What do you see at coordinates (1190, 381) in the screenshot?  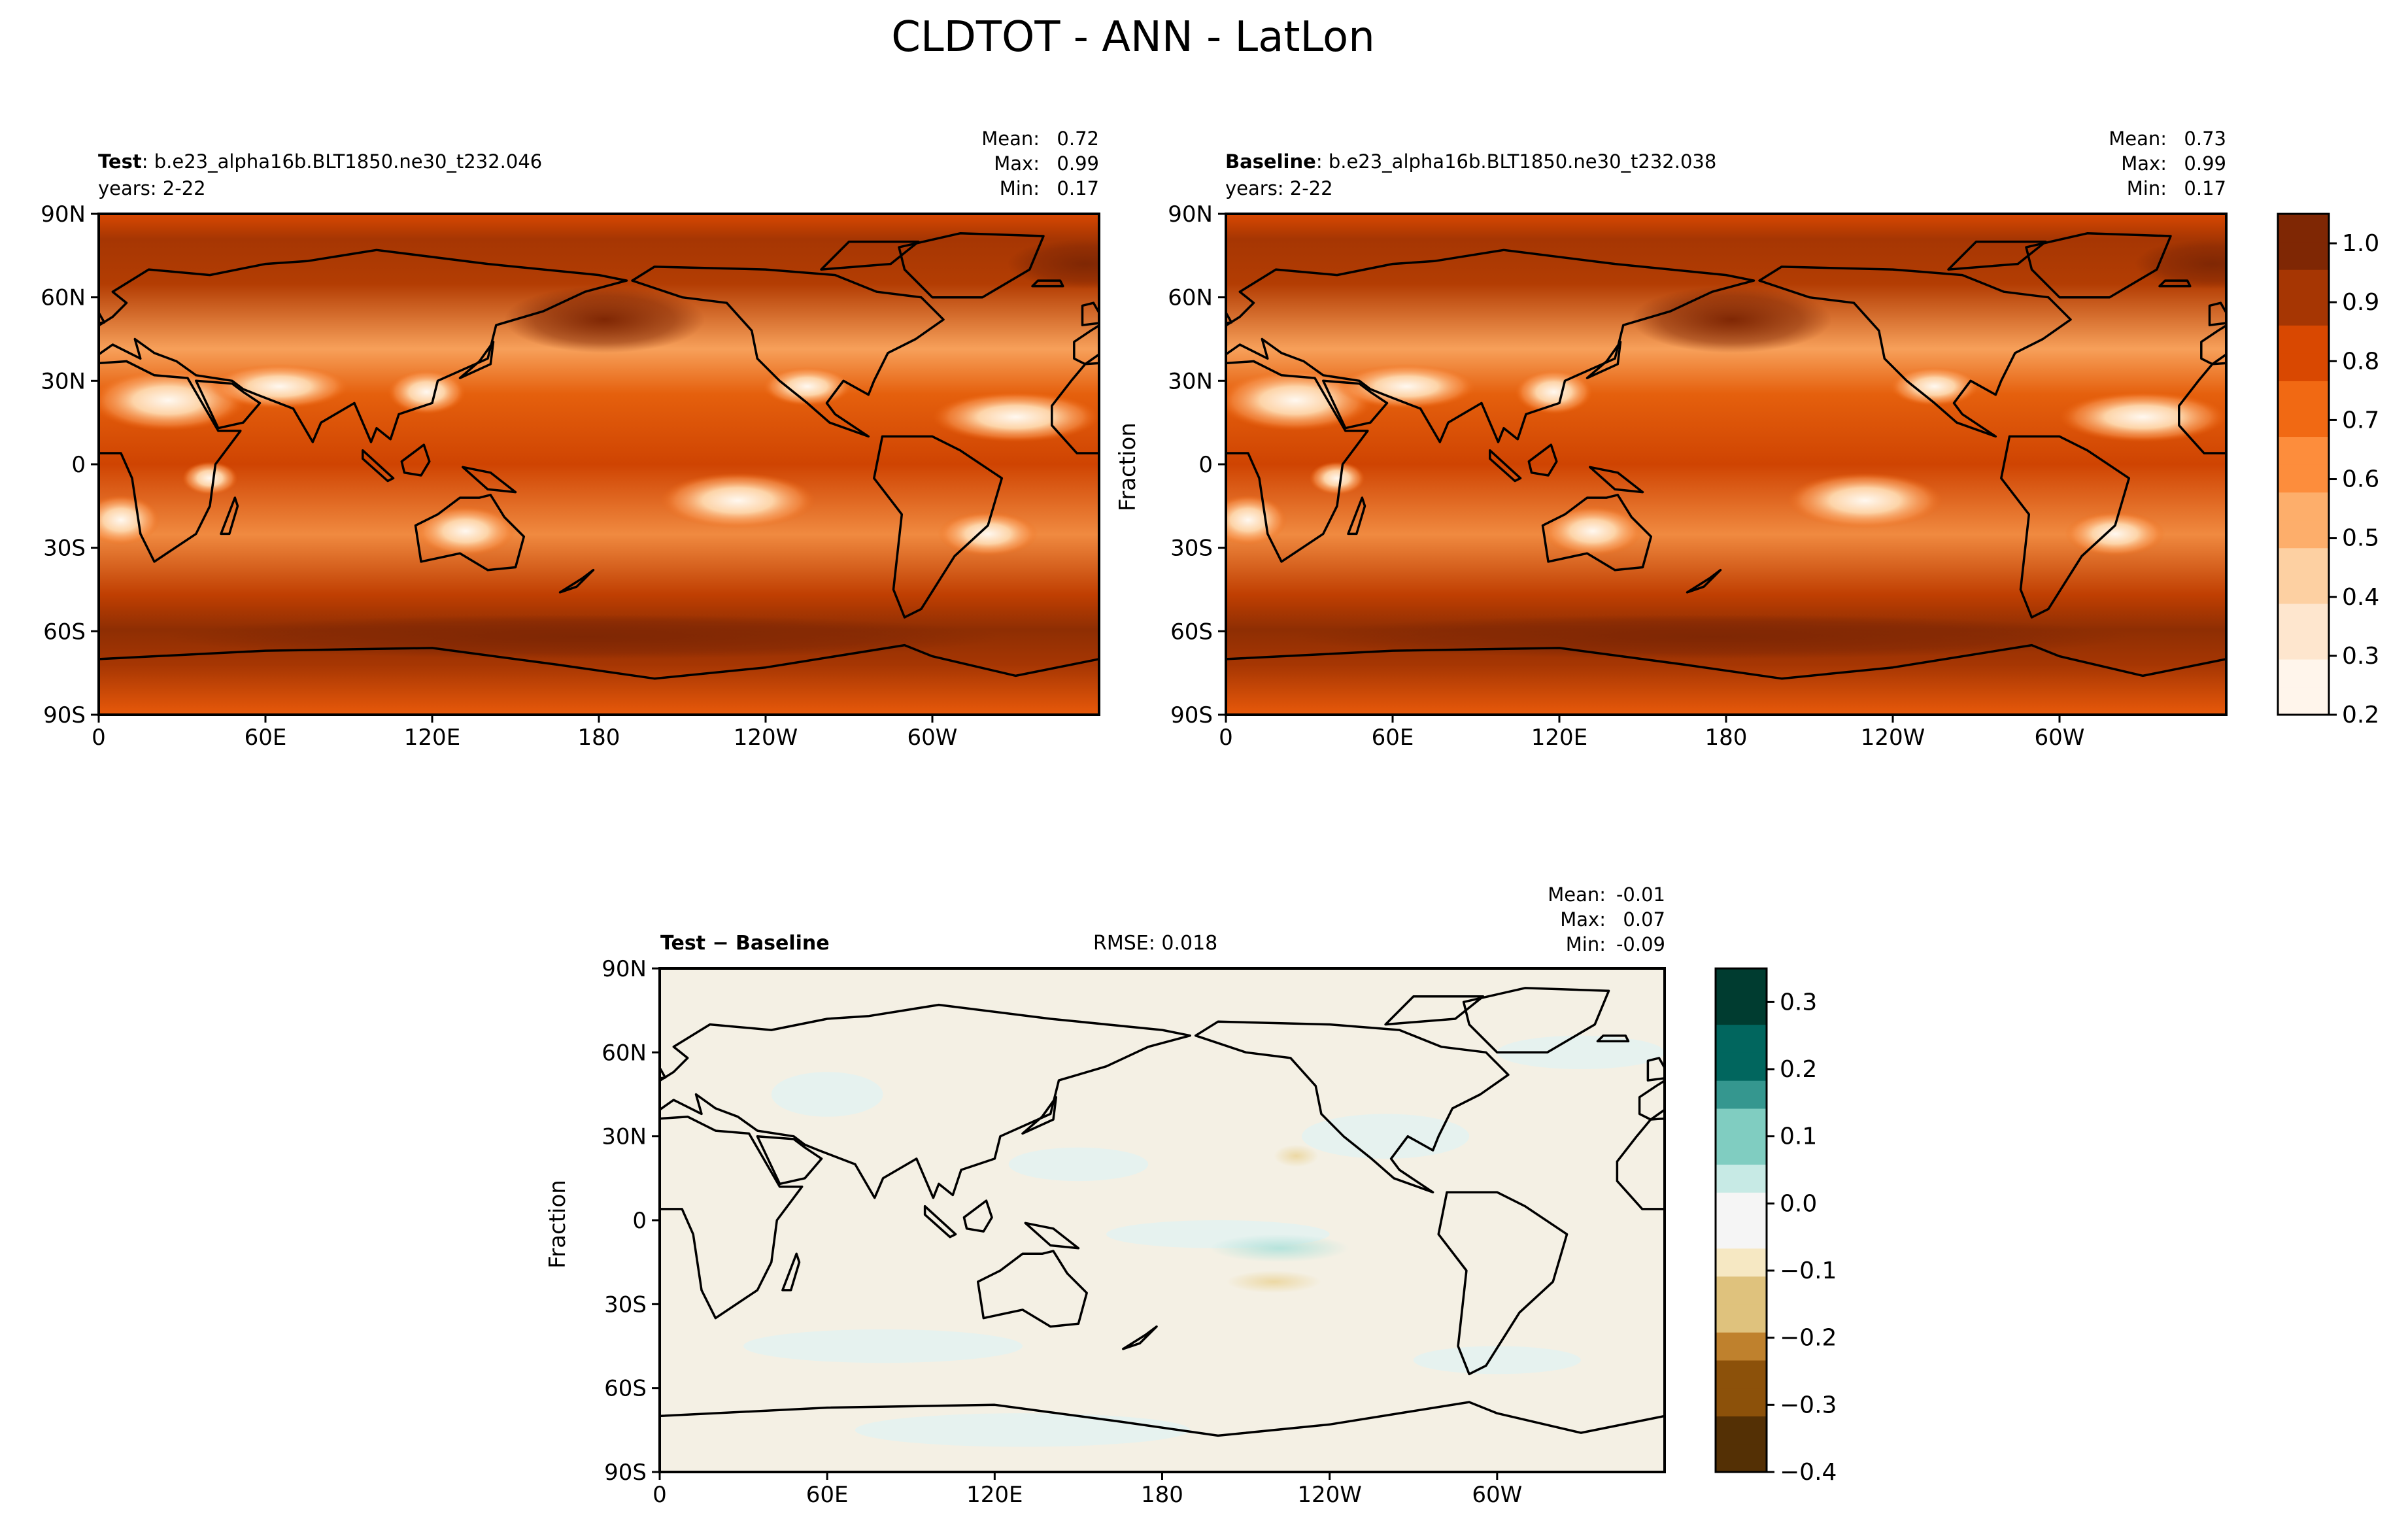 I see `baseline-y-tick-label: 30N` at bounding box center [1190, 381].